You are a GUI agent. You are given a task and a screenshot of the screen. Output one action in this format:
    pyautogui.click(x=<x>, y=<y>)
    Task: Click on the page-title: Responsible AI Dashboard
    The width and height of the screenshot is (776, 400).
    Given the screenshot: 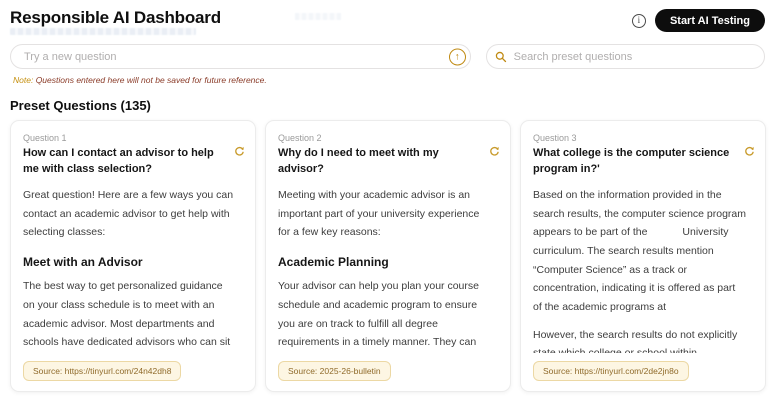 What is the action you would take?
    pyautogui.click(x=115, y=17)
    